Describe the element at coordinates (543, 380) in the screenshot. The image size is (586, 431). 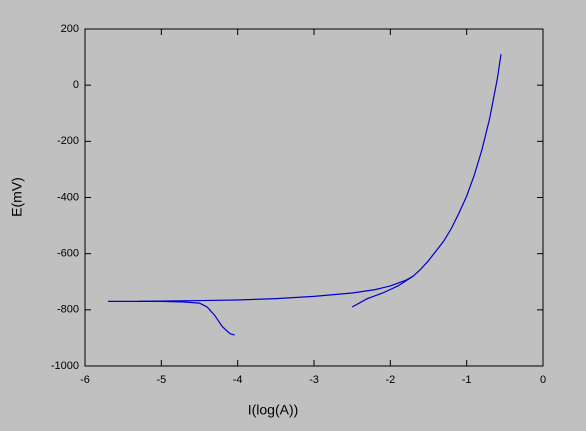
I see `x-tick-label: 0` at that location.